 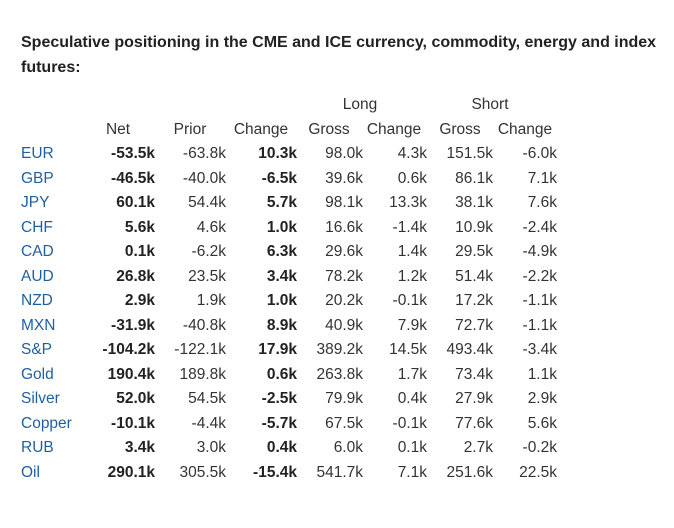 I want to click on cell-short-gross: 493.4k, so click(x=469, y=349).